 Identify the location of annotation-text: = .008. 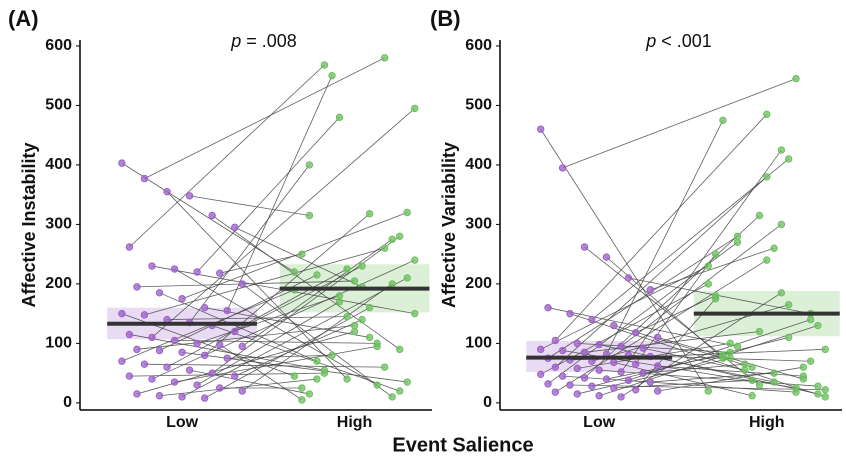
(271, 41).